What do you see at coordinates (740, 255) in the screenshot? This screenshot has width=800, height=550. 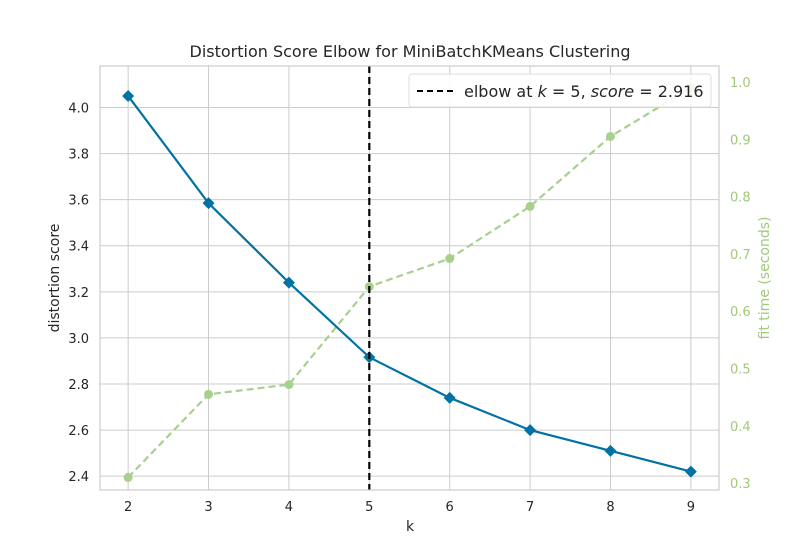 I see `y2-tick-label: 0.7` at bounding box center [740, 255].